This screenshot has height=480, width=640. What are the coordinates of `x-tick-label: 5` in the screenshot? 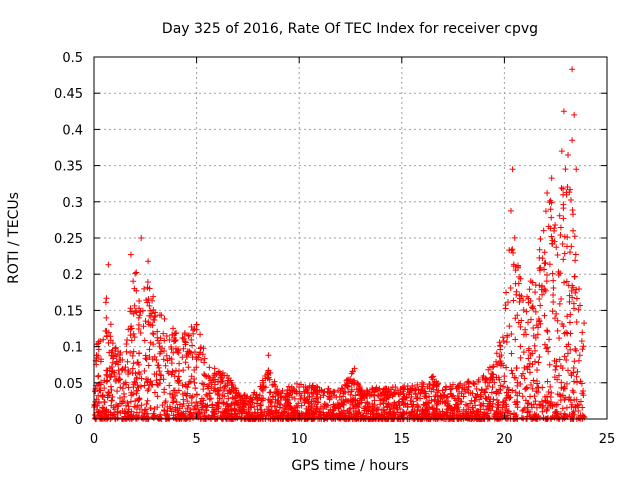 It's located at (196, 439).